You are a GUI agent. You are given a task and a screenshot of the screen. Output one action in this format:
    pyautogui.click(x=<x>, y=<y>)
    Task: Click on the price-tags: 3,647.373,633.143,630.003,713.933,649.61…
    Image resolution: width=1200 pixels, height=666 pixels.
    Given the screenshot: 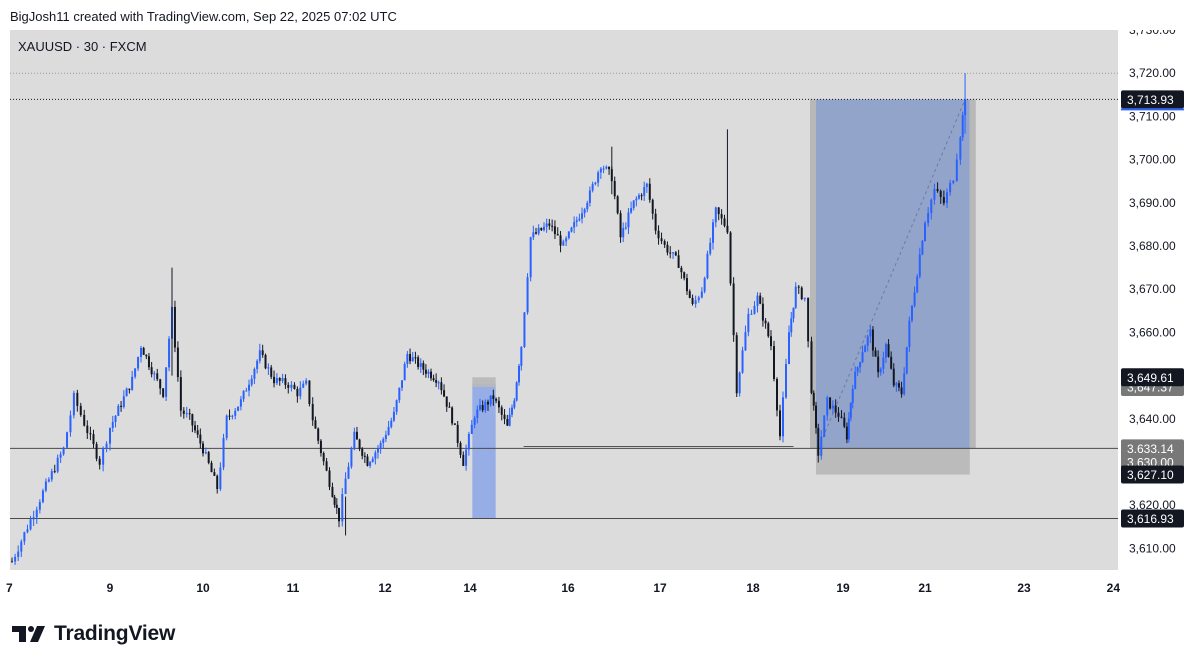 What is the action you would take?
    pyautogui.click(x=1152, y=309)
    